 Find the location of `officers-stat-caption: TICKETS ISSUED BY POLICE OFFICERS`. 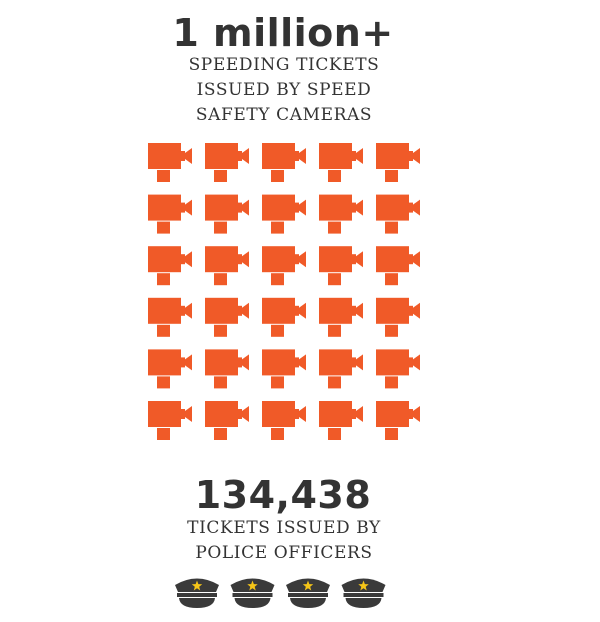

officers-stat-caption: TICKETS ISSUED BY POLICE OFFICERS is located at coordinates (284, 541).